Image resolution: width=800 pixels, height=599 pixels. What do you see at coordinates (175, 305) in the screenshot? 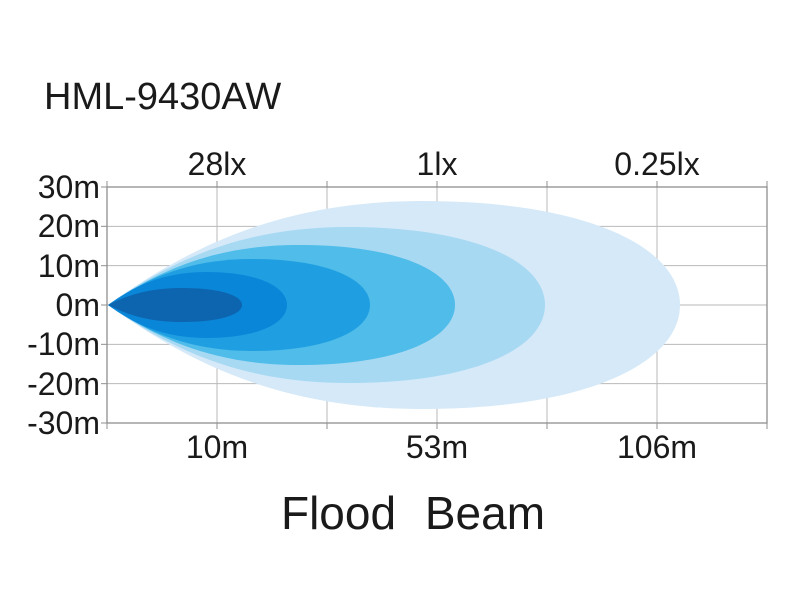
I see `beam-lobe-contour-28lx-core` at bounding box center [175, 305].